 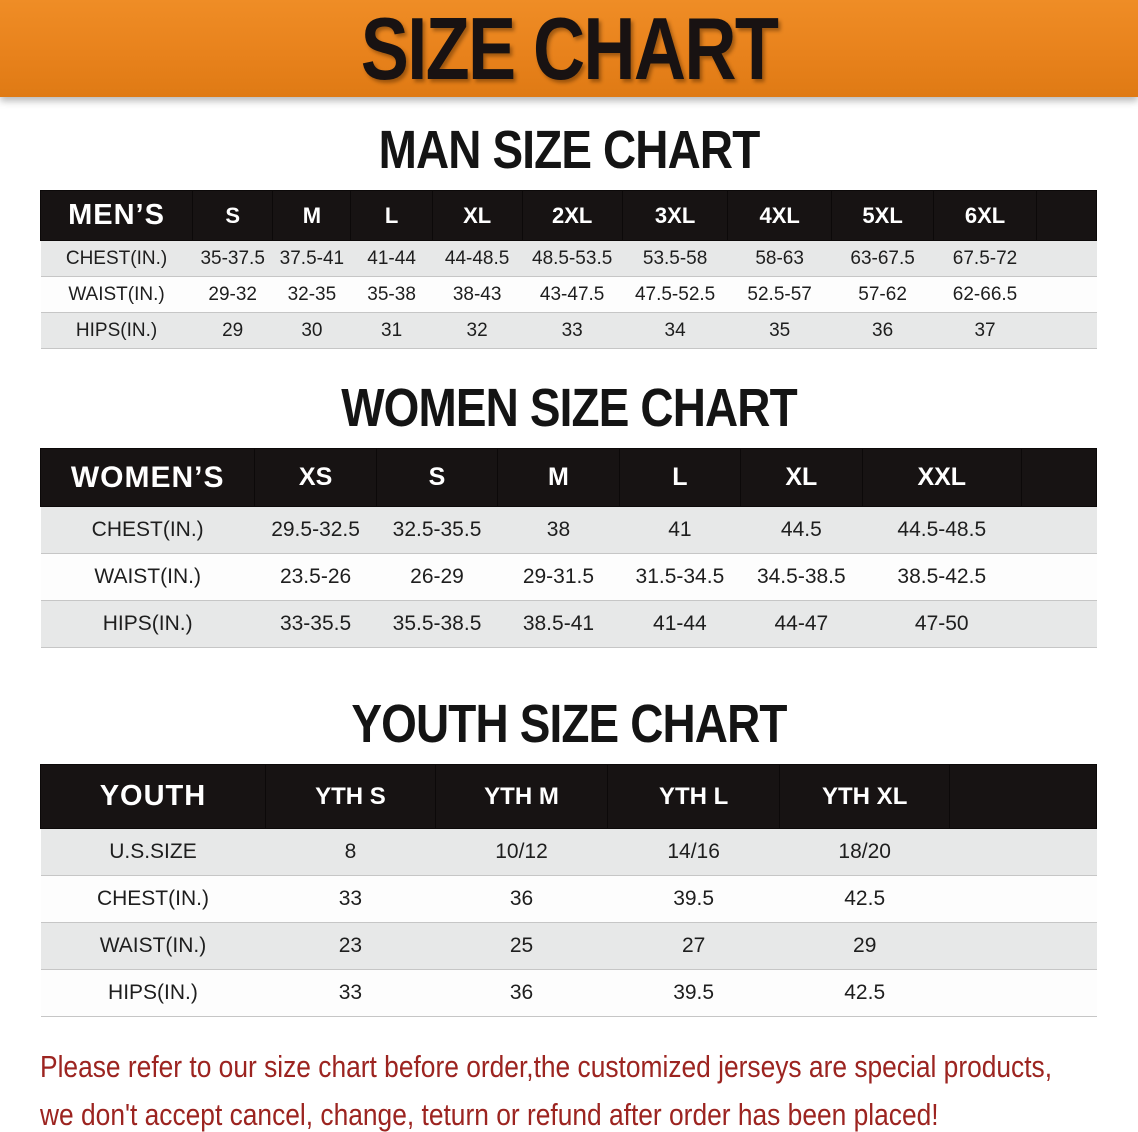 What do you see at coordinates (985, 330) in the screenshot?
I see `value-cell: 37` at bounding box center [985, 330].